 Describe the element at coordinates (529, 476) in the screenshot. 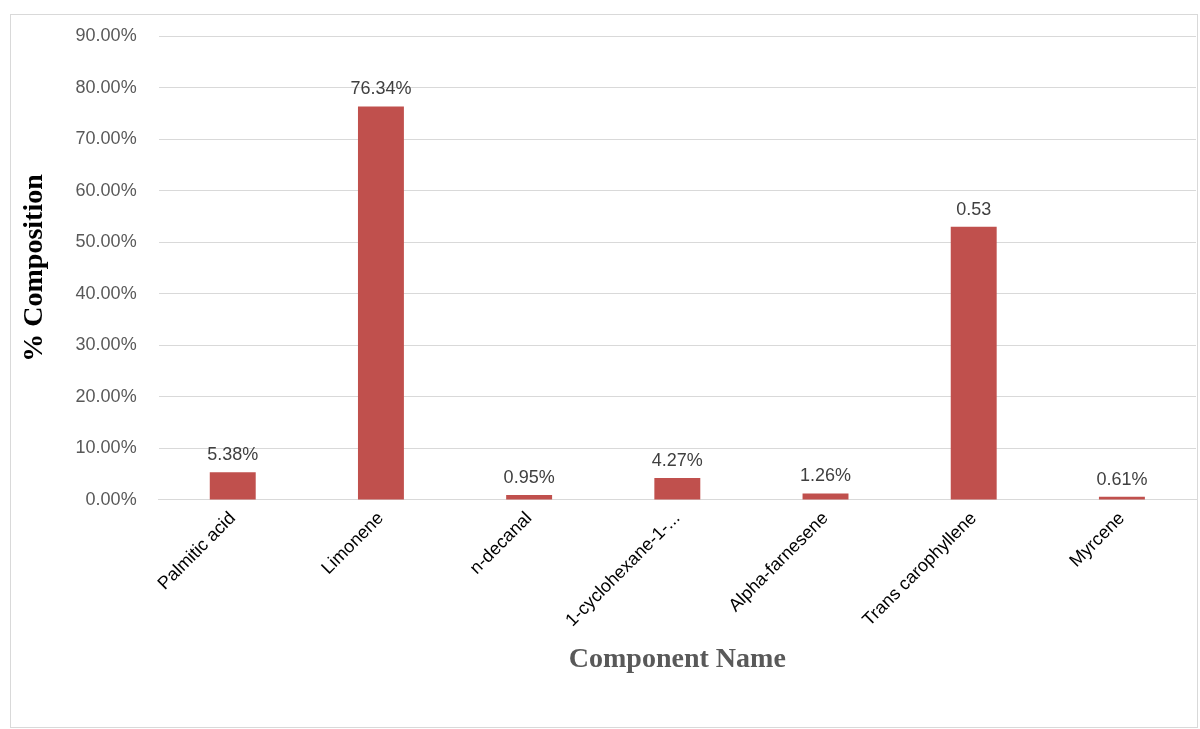

I see `data-label: 0.95%` at that location.